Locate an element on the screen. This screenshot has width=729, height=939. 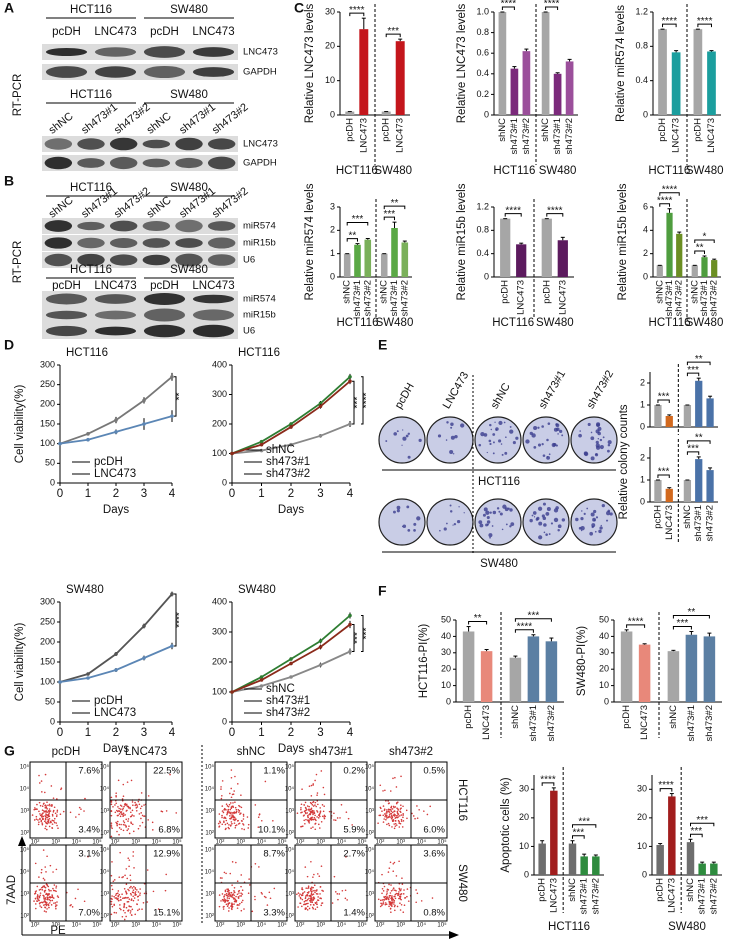
blot-row-label: GAPDH is located at coordinates (260, 72).